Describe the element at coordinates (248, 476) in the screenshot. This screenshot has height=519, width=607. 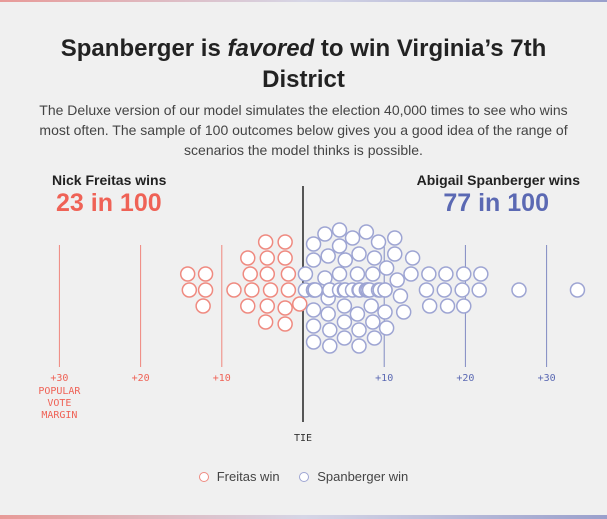
I see `legend-label-freitas: Freitas win` at that location.